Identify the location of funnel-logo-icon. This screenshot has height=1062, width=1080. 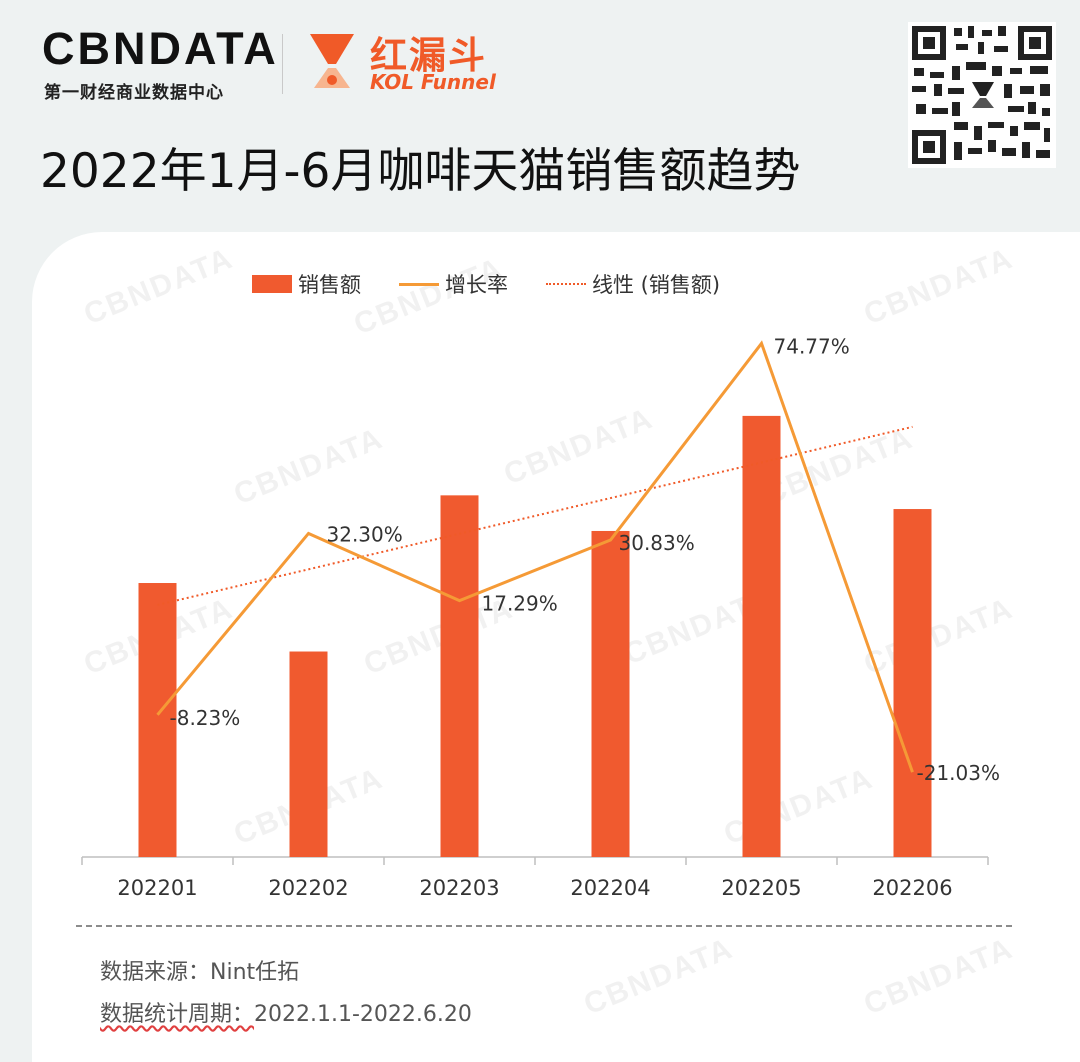
(332, 61).